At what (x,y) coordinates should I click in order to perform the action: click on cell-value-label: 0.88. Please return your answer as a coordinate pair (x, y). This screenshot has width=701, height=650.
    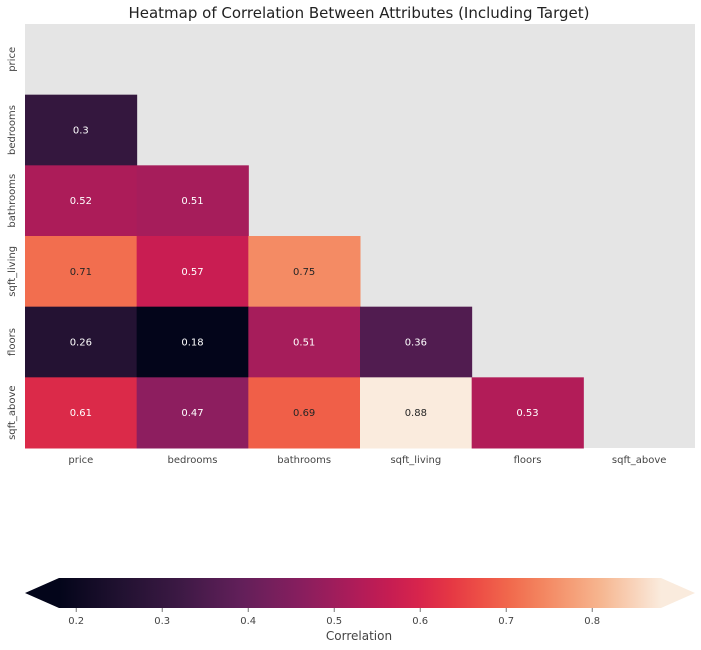
    Looking at the image, I should click on (416, 413).